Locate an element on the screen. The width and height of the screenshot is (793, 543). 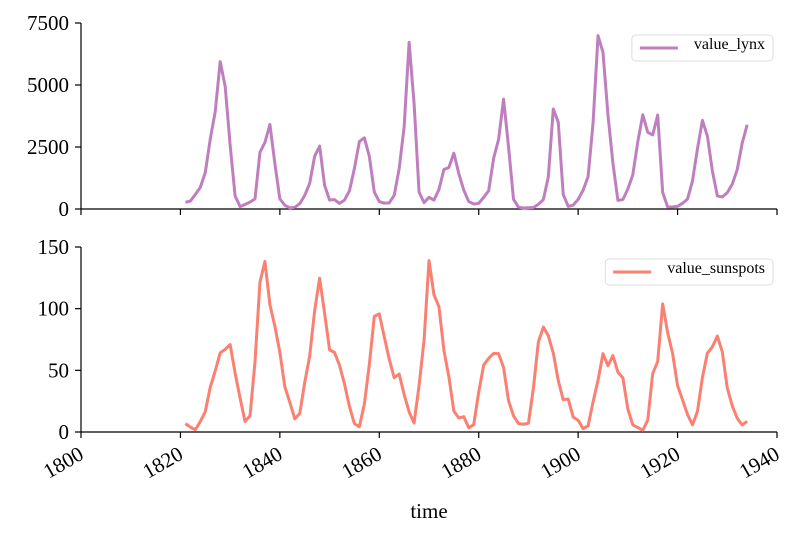
legend-label: value_lynx is located at coordinates (729, 44).